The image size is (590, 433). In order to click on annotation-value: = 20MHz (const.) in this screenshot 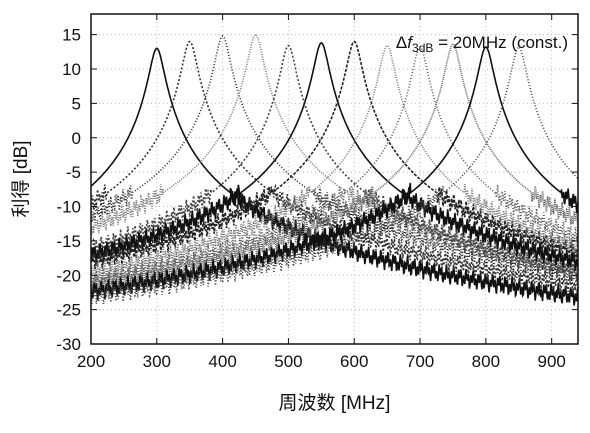, I will do `click(500, 42)`.